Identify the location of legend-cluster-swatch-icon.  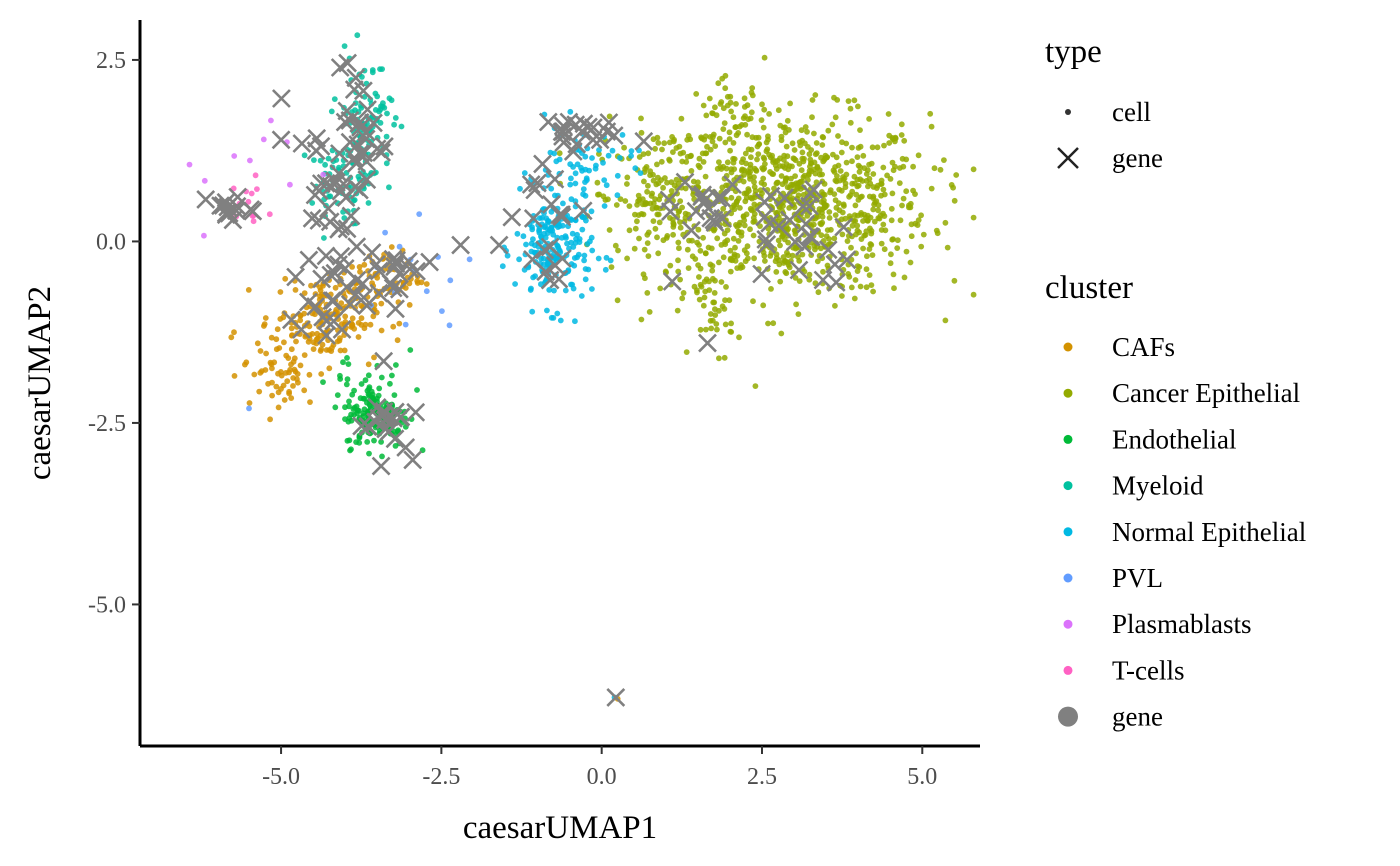
(1068, 624).